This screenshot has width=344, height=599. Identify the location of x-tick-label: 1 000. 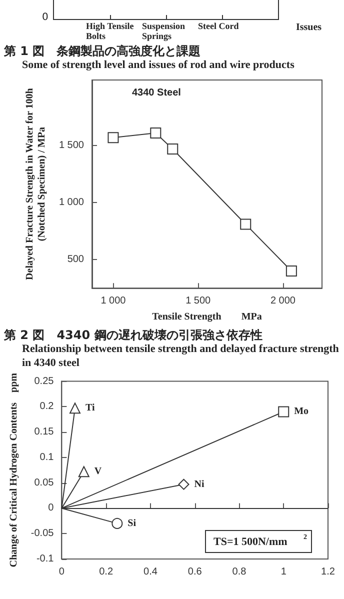
(113, 301).